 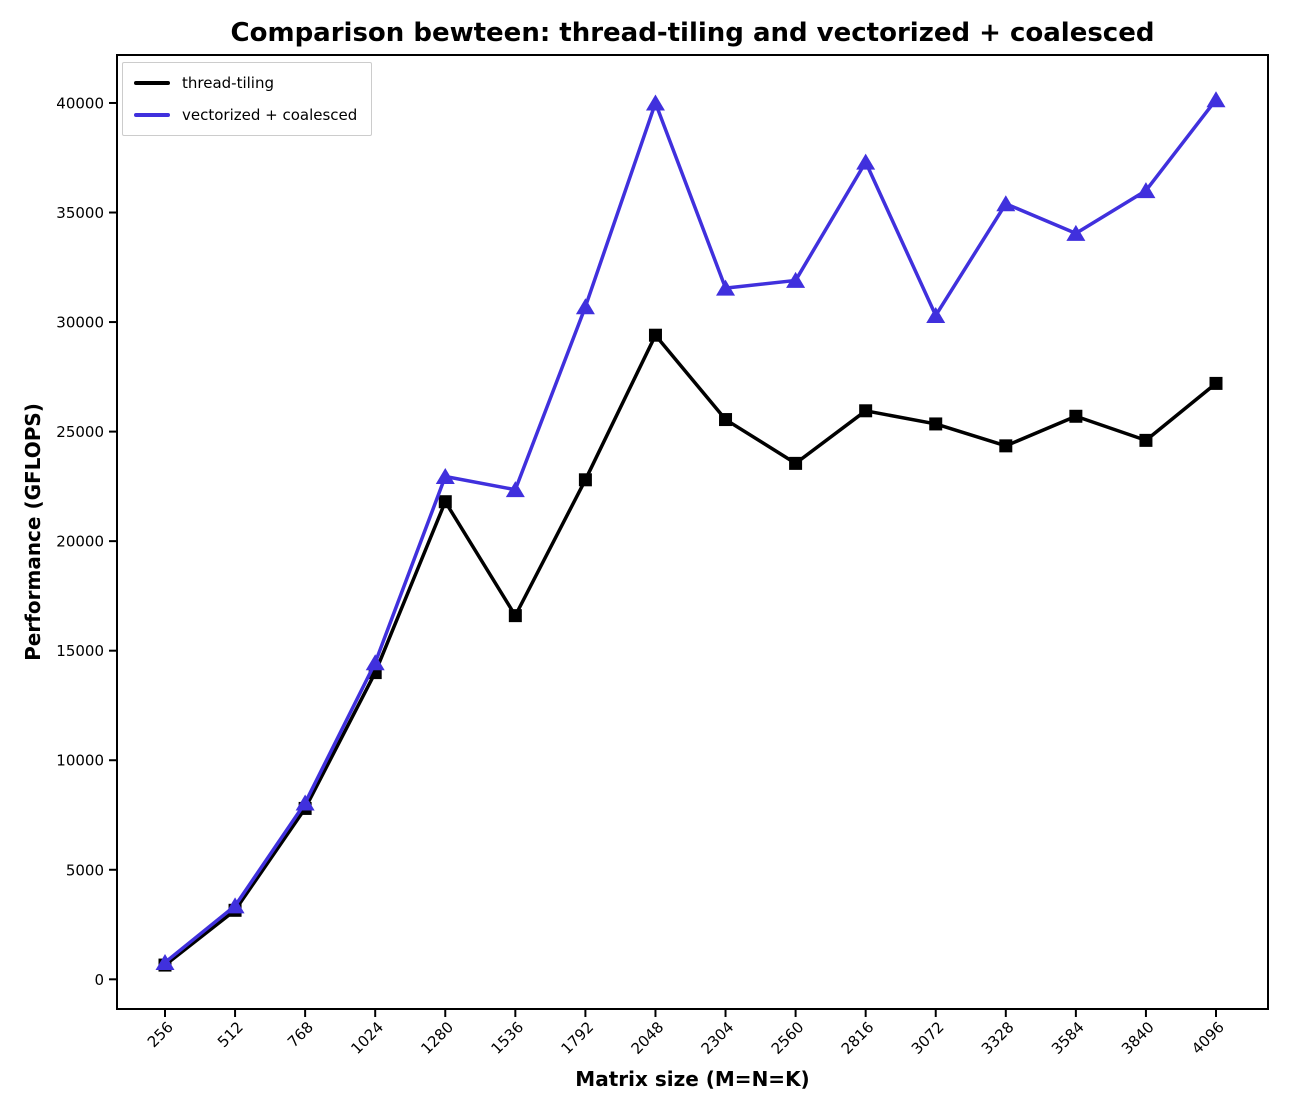 What do you see at coordinates (80, 103) in the screenshot?
I see `y-tick-label: 40000` at bounding box center [80, 103].